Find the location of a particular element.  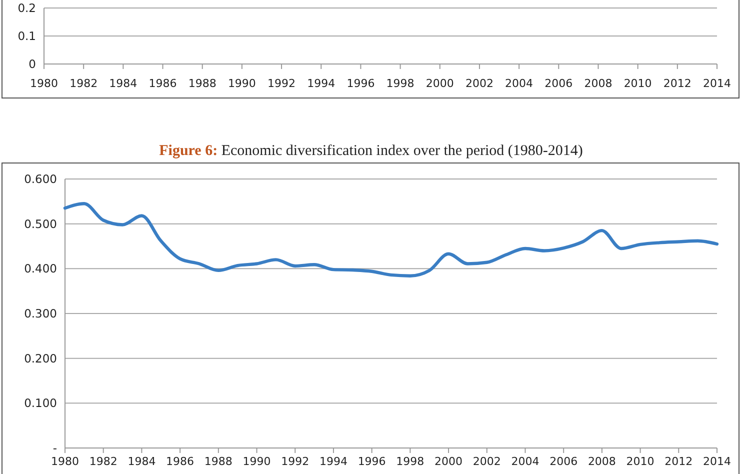

y-tick-label: 0.200 is located at coordinates (40, 358).